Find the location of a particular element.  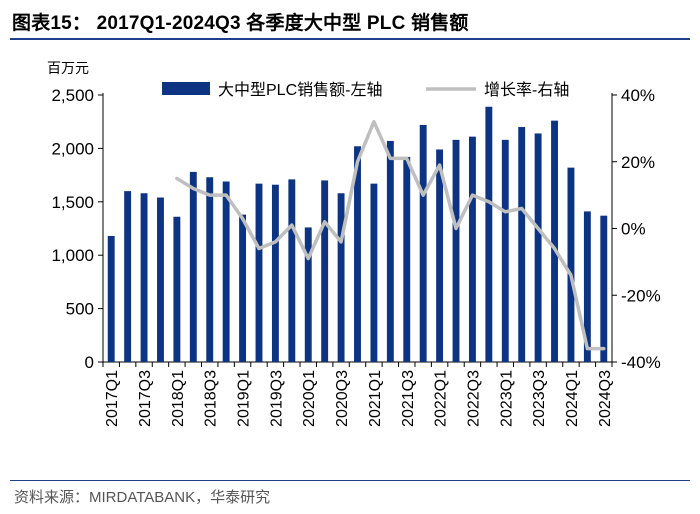

x-tick-label: 2019Q3 is located at coordinates (276, 398).